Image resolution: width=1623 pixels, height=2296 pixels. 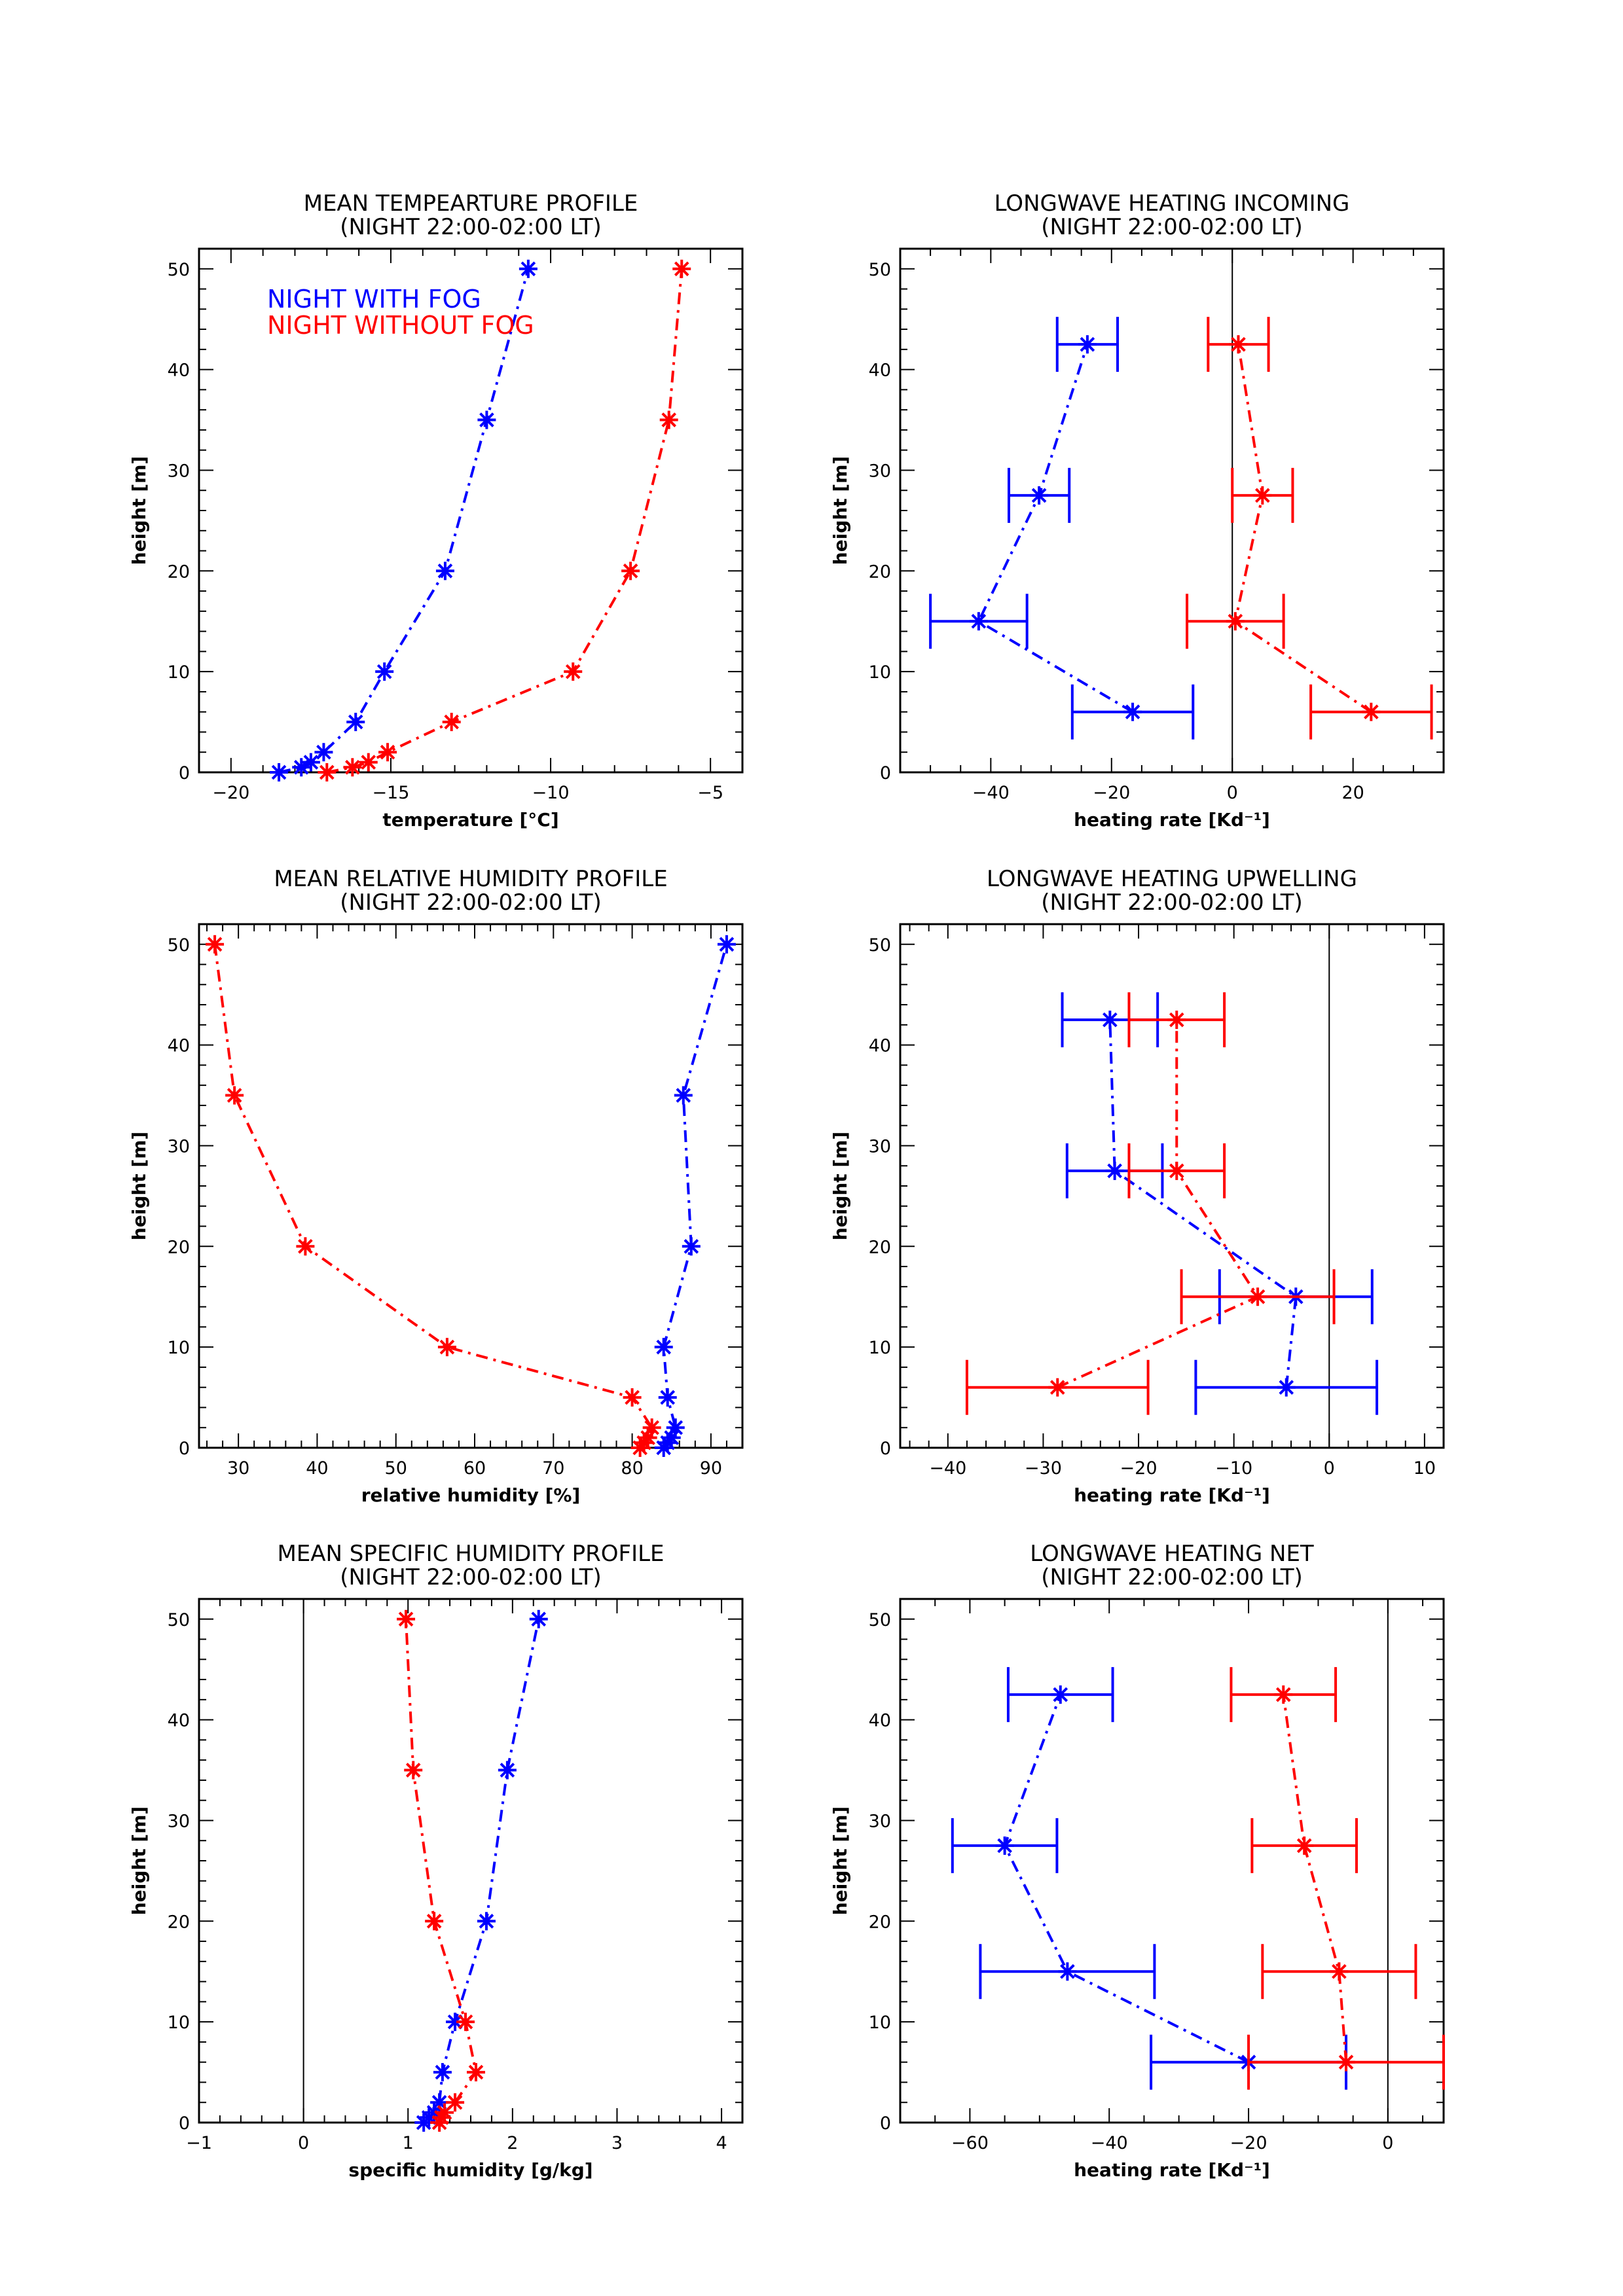 I want to click on x-tick-label: 40, so click(x=317, y=1468).